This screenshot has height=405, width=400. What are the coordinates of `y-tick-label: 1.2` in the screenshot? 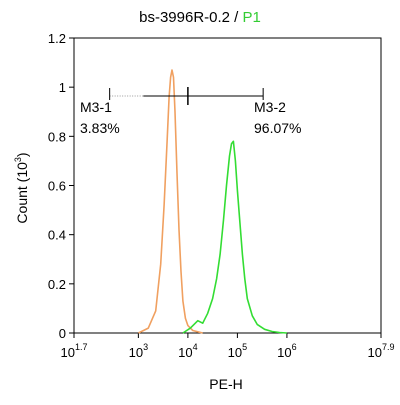 It's located at (57, 38).